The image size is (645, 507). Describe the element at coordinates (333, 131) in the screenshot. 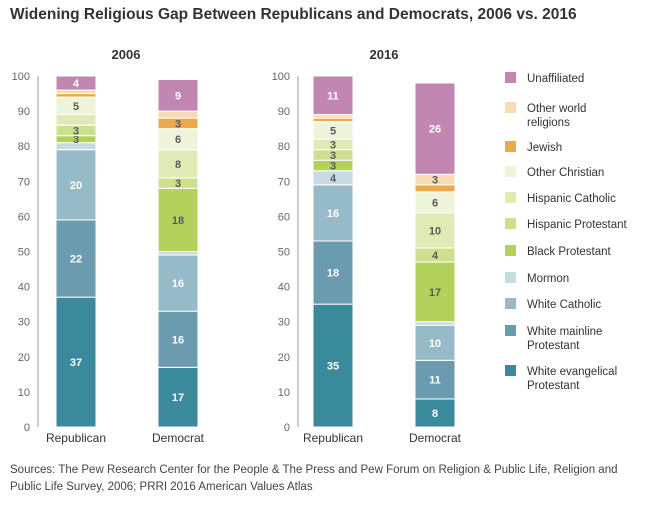

I see `segment-value-label: 5` at that location.